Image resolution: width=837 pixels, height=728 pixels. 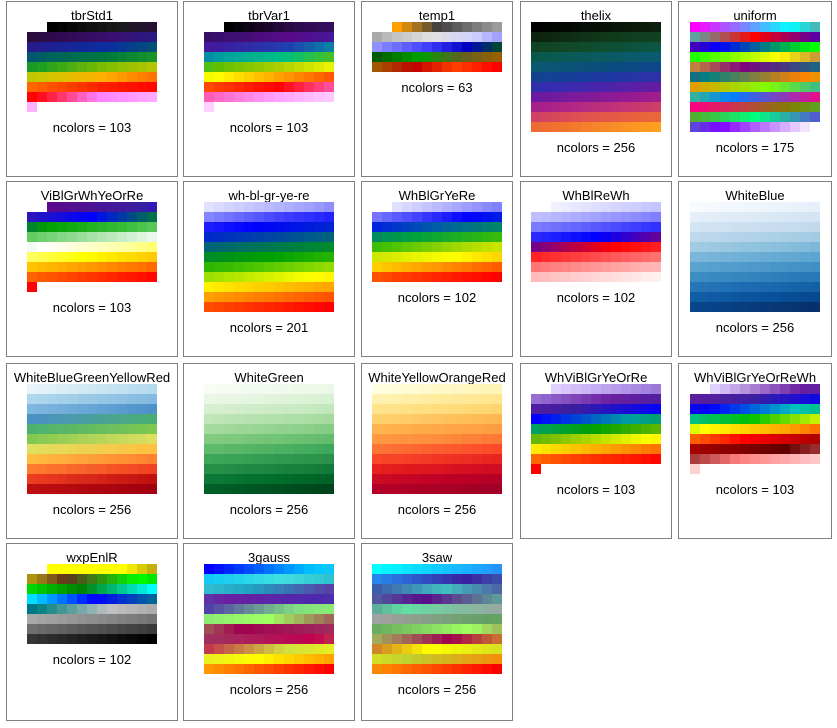 What do you see at coordinates (269, 67) in the screenshot?
I see `color-swatch-grid` at bounding box center [269, 67].